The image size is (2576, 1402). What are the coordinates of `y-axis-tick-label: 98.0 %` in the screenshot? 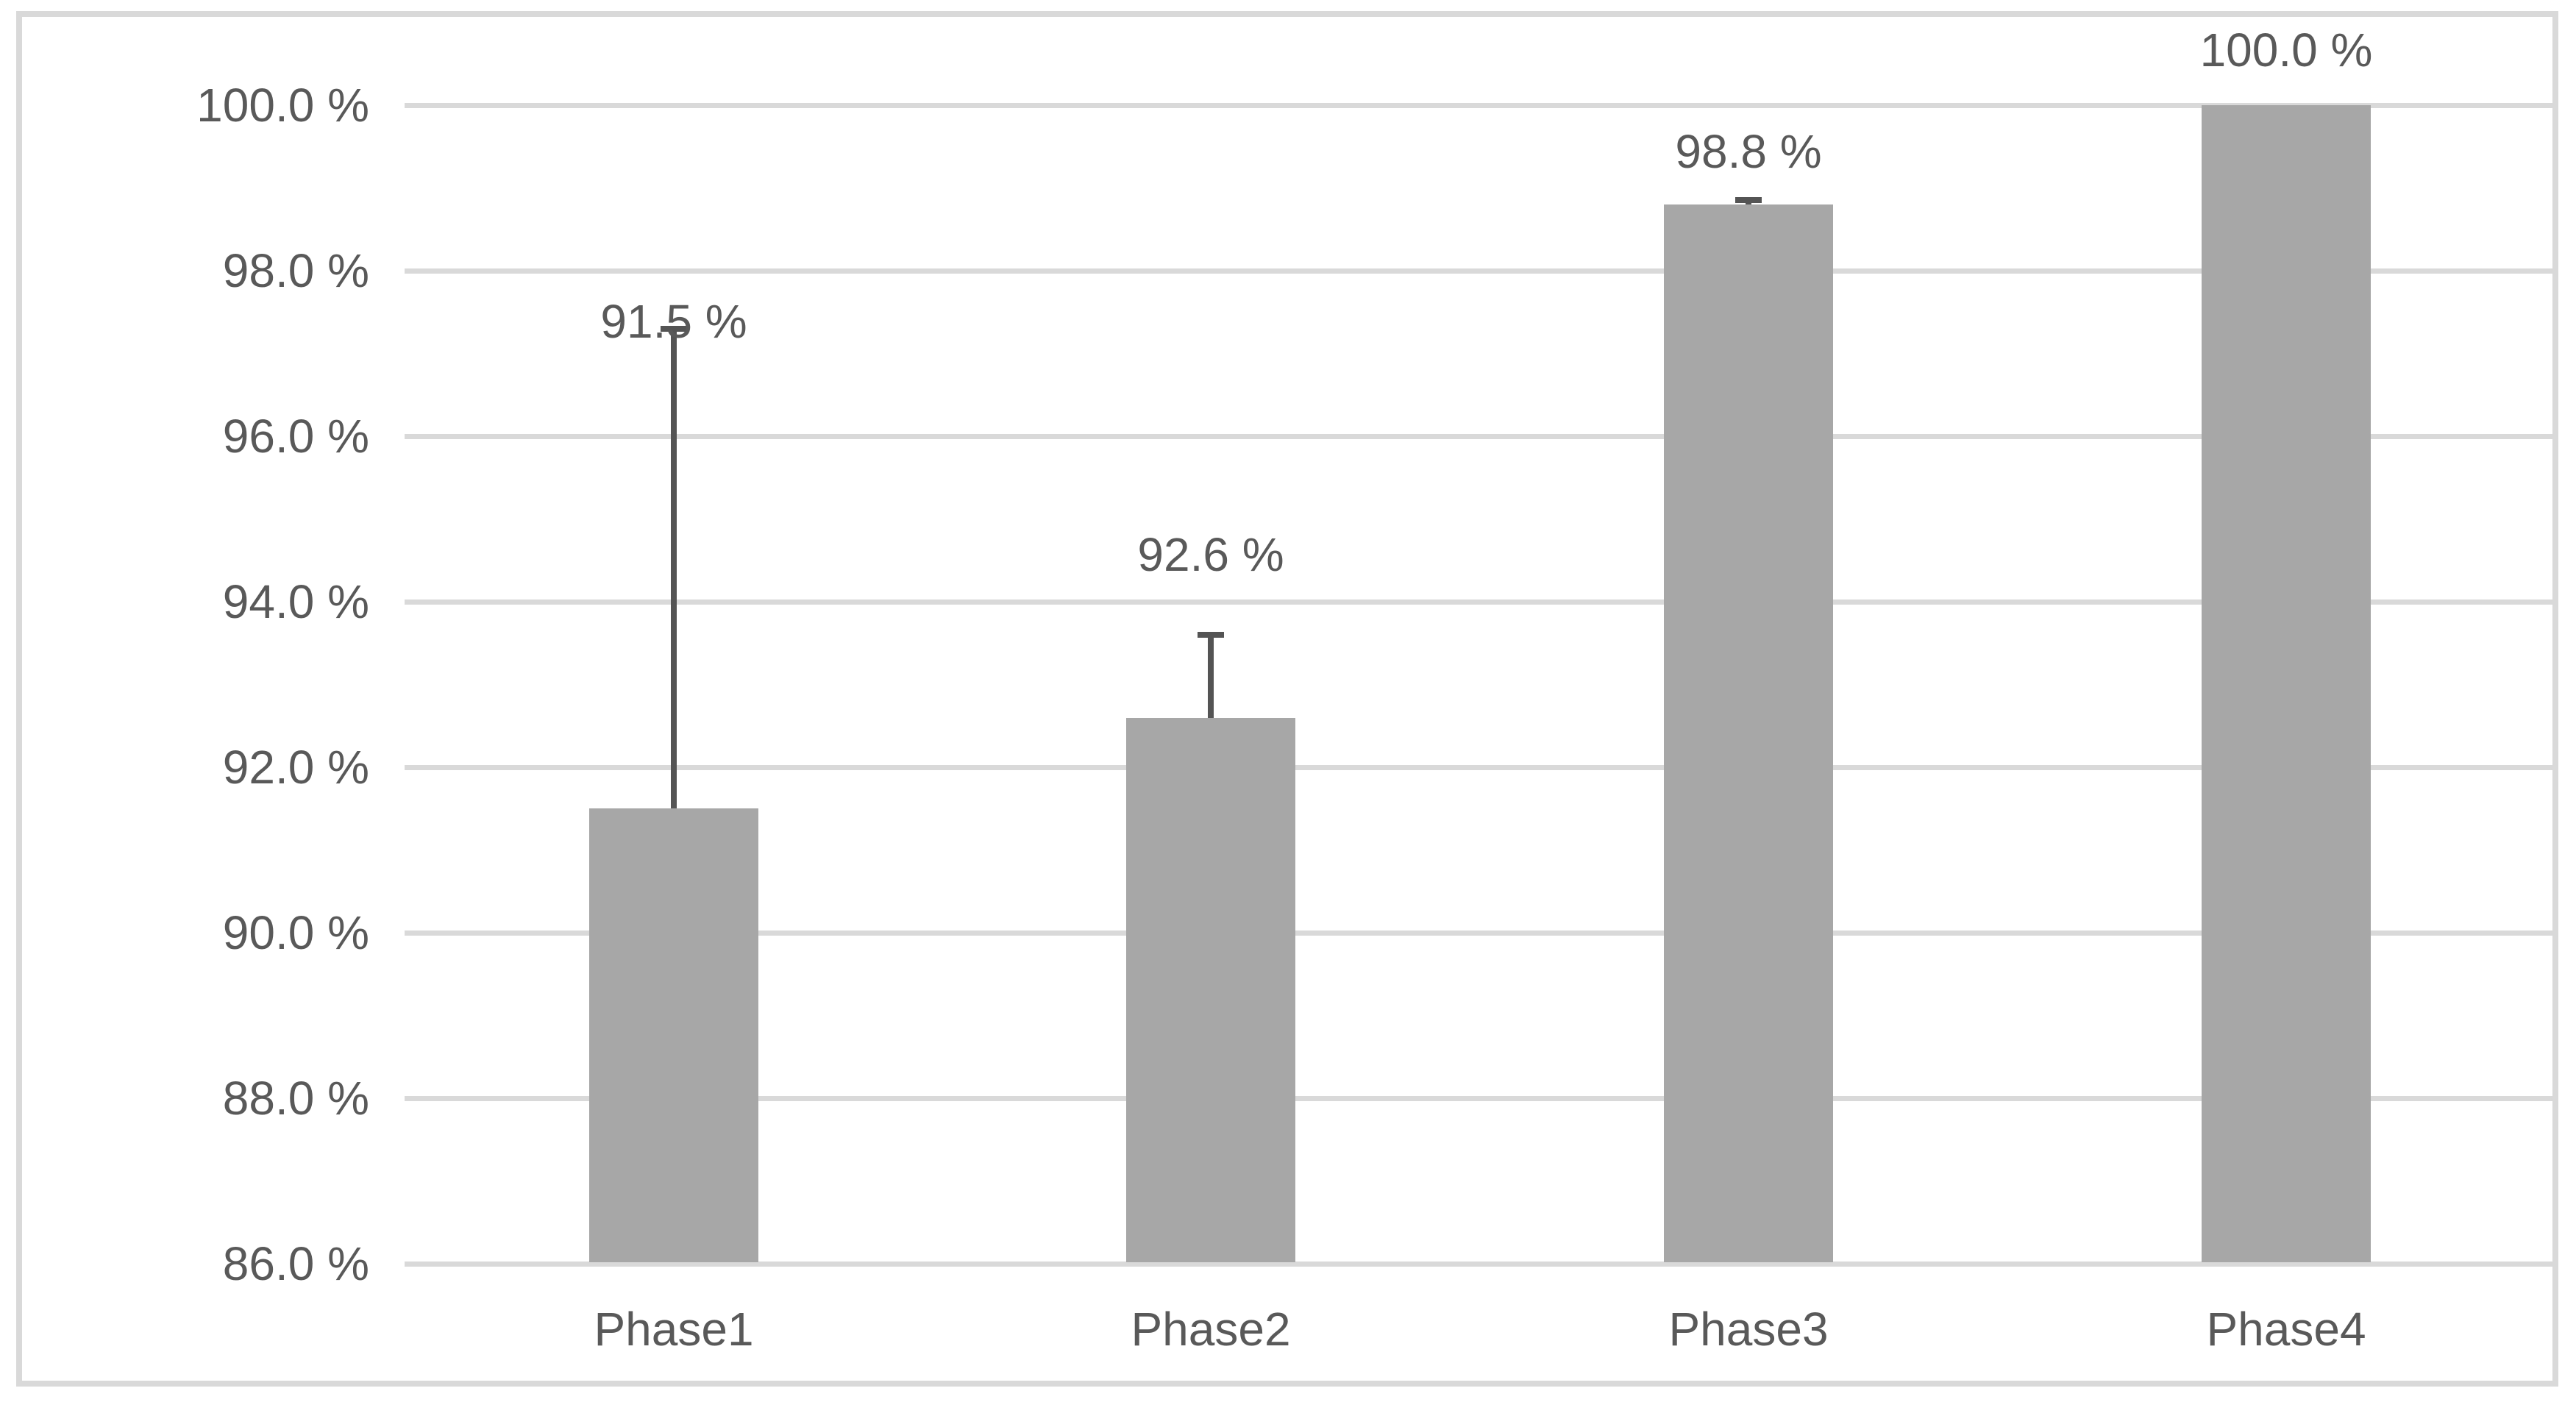 It's located at (295, 270).